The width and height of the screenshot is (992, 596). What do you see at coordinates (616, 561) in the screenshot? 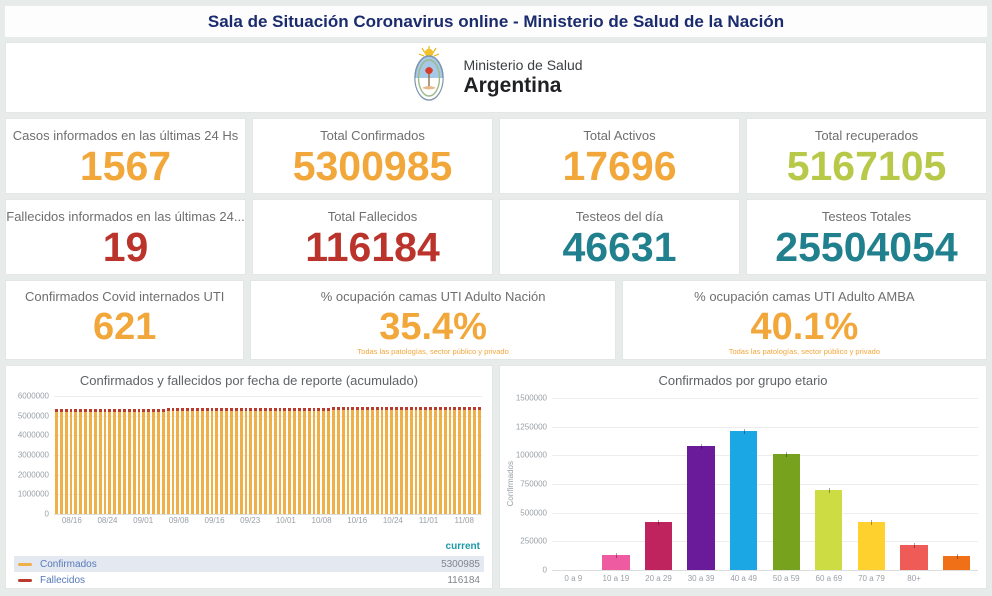
I see `age-bar-0a9` at bounding box center [616, 561].